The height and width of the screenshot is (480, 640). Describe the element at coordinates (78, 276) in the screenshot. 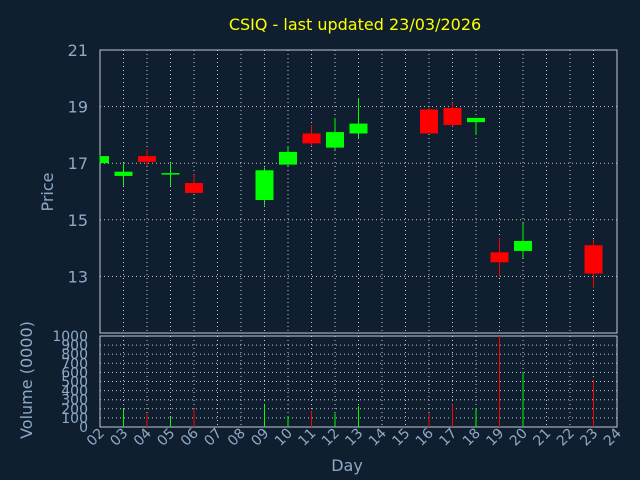

I see `price-tick-label: 13` at that location.